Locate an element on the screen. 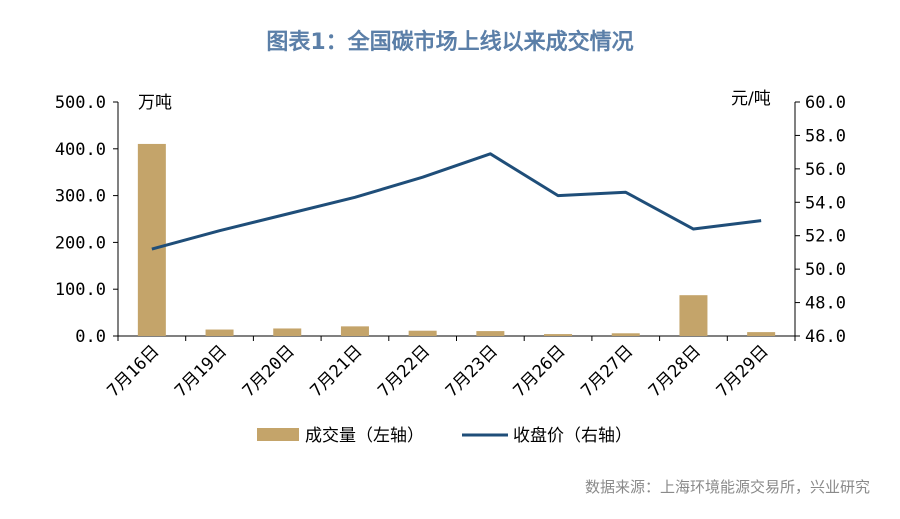 The width and height of the screenshot is (900, 519). x-tick-label: 7月21日 is located at coordinates (337, 371).